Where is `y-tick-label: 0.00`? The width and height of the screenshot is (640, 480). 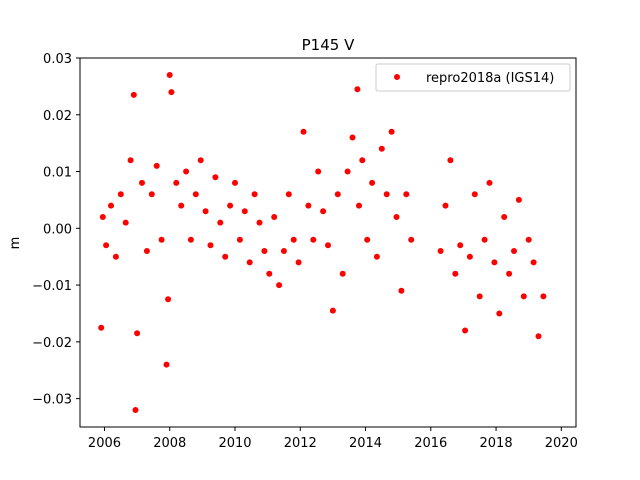 y-tick-label: 0.00 is located at coordinates (57, 229).